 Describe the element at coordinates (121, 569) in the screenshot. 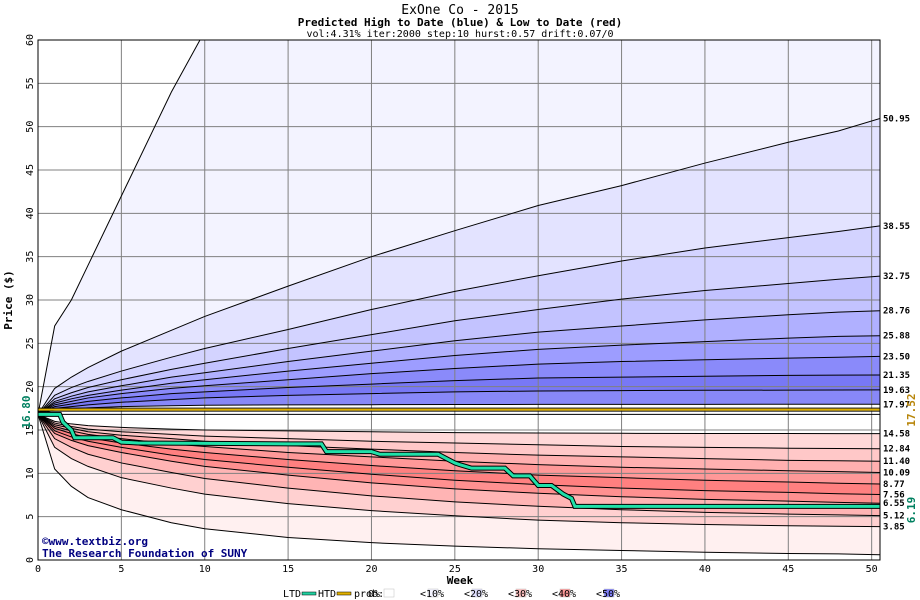

I see `x-tick-label: 5` at that location.